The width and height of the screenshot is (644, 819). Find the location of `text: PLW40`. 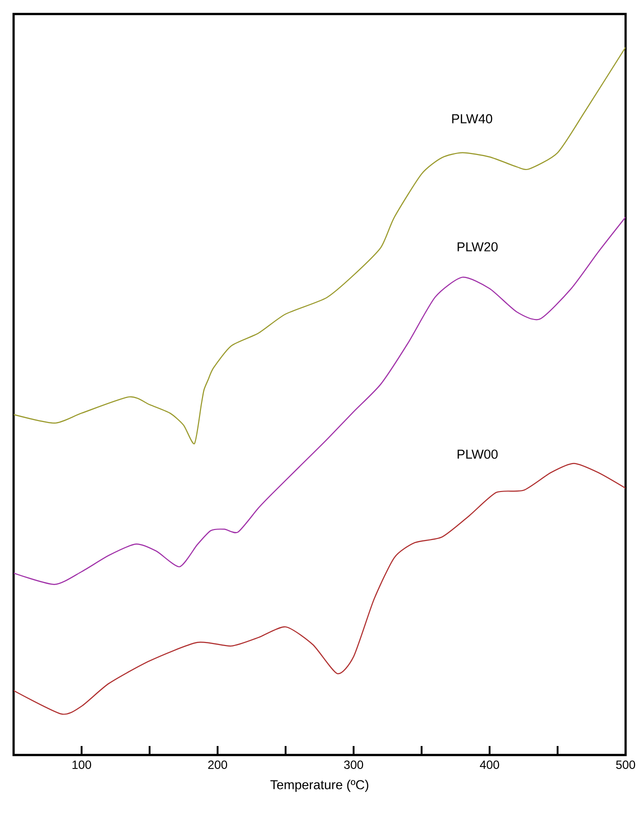

text: PLW40 is located at coordinates (472, 119).